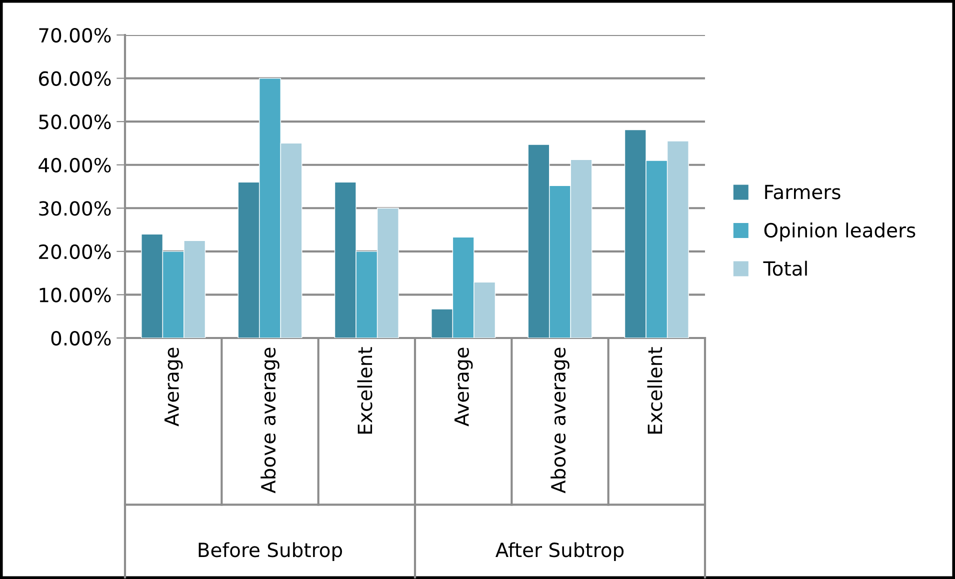 The width and height of the screenshot is (955, 579). Describe the element at coordinates (75, 295) in the screenshot. I see `y-tick-label: 10.00%` at that location.